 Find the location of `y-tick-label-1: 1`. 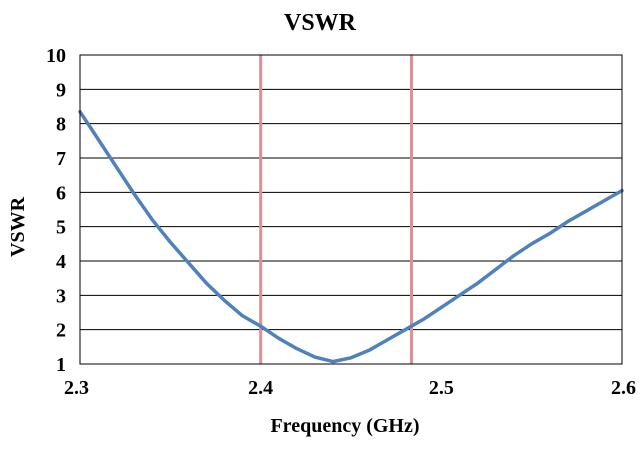

y-tick-label-1: 1 is located at coordinates (61, 365).